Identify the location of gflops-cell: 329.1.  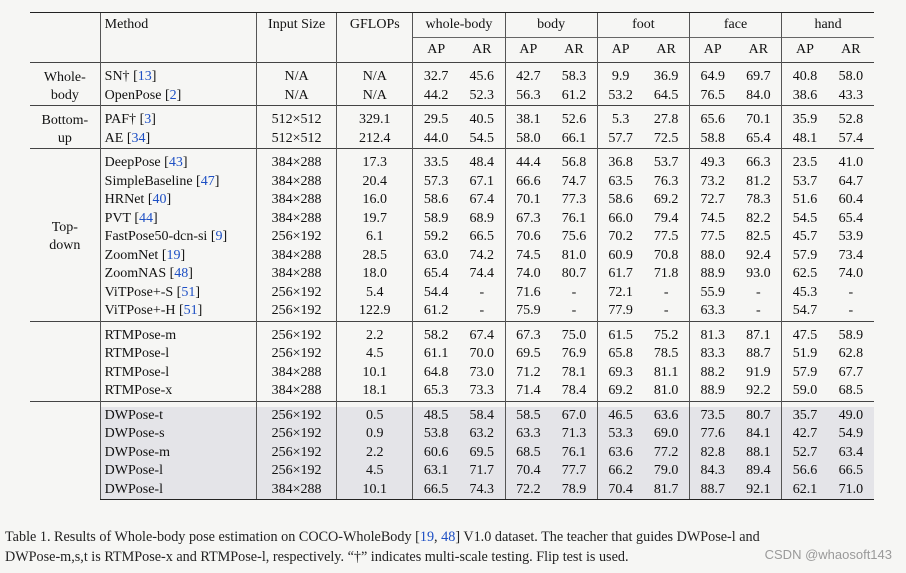
(374, 120).